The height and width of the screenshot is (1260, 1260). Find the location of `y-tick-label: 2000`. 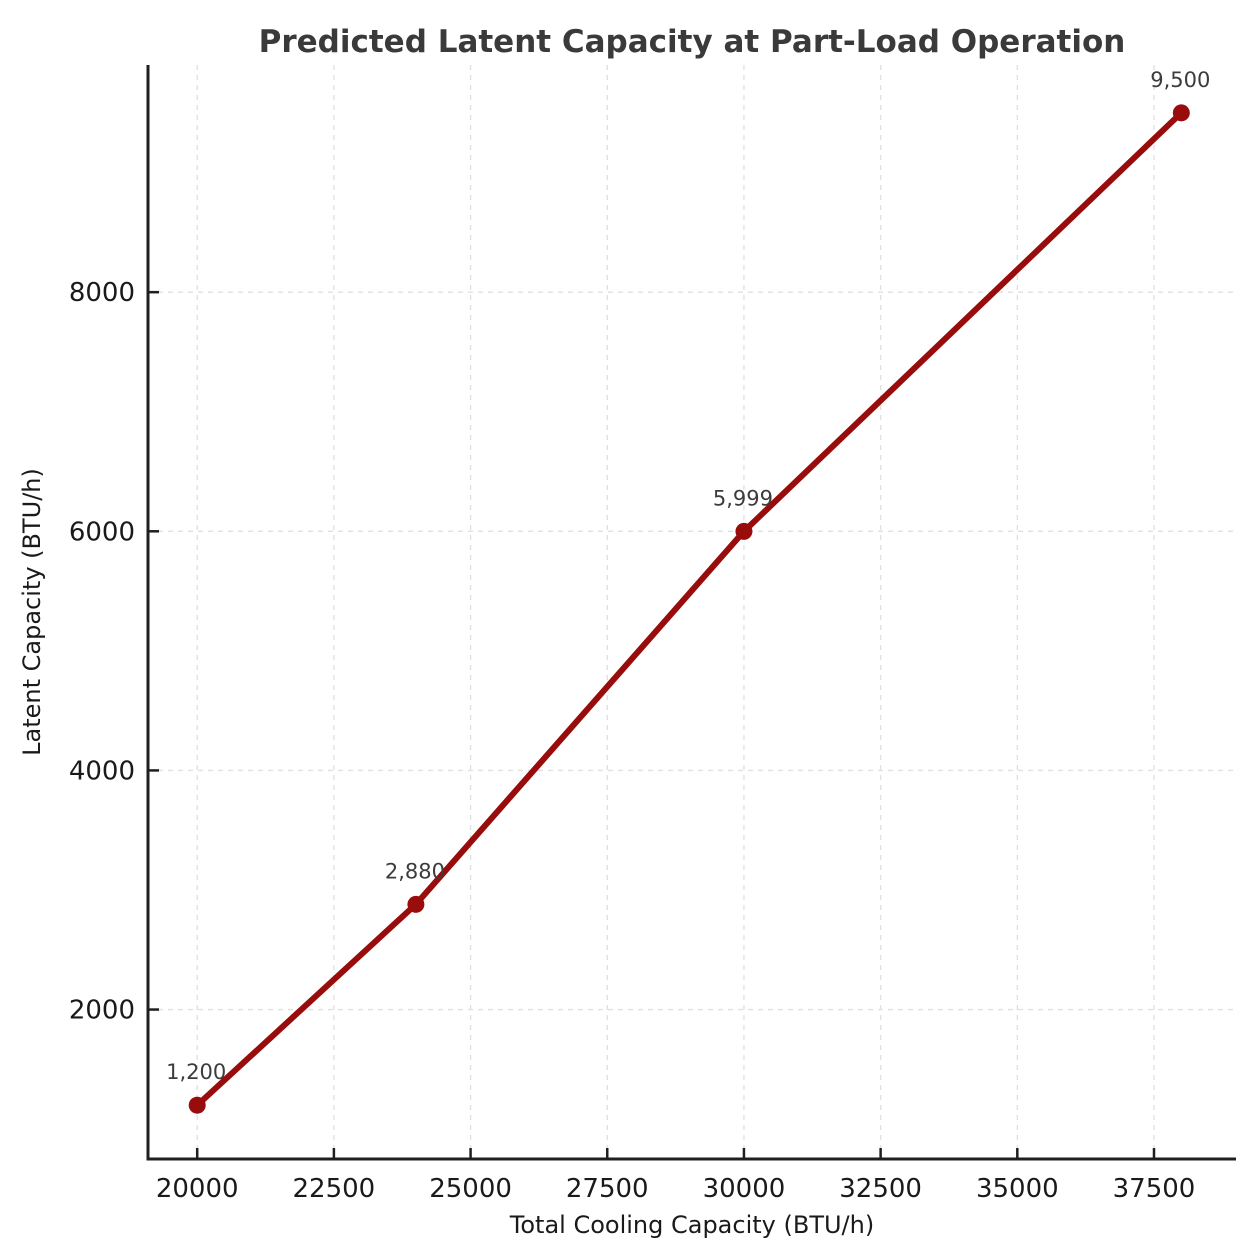

y-tick-label: 2000 is located at coordinates (102, 1011).